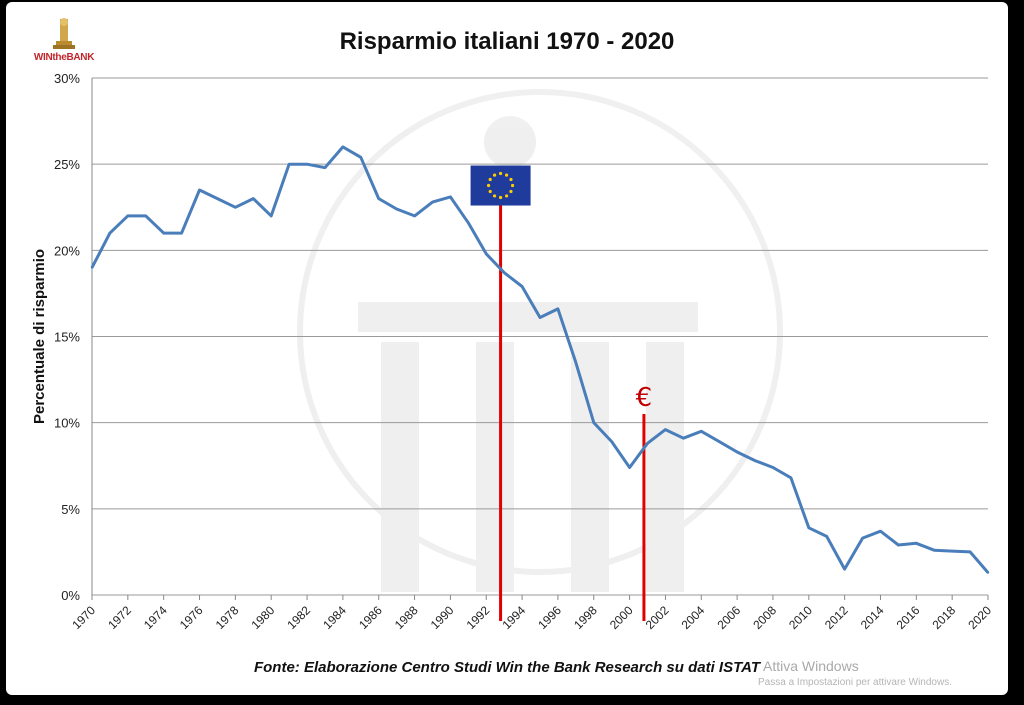  Describe the element at coordinates (64, 57) in the screenshot. I see `logo-text: WINtheBANK` at that location.